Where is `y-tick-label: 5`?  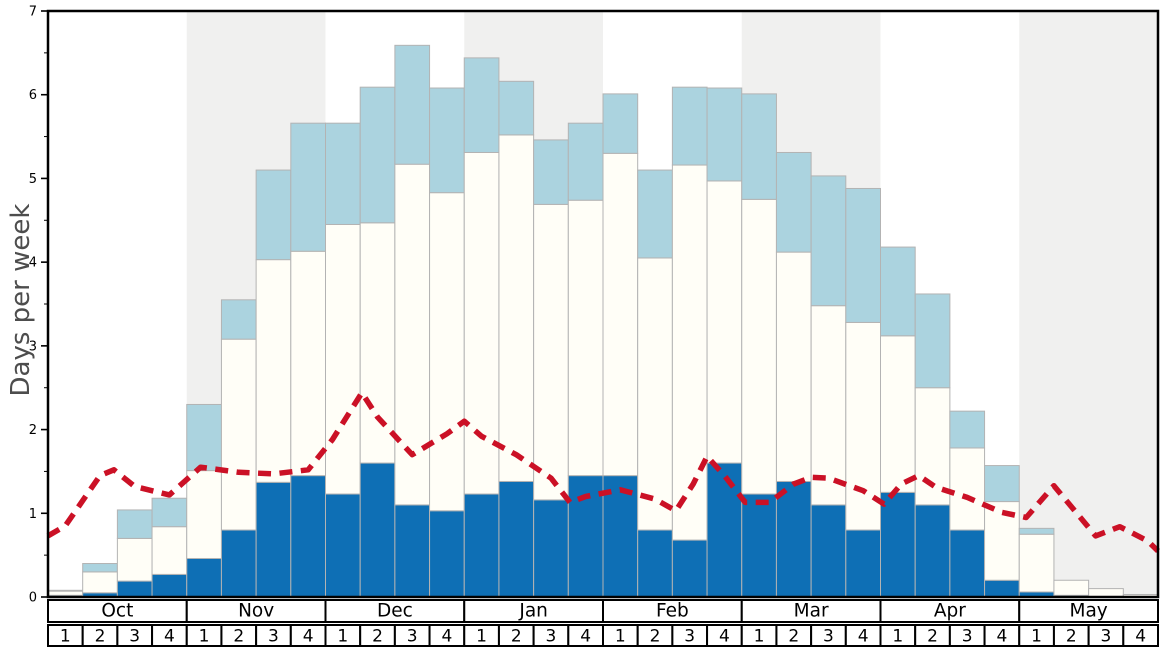
y-tick-label: 5 is located at coordinates (33, 179).